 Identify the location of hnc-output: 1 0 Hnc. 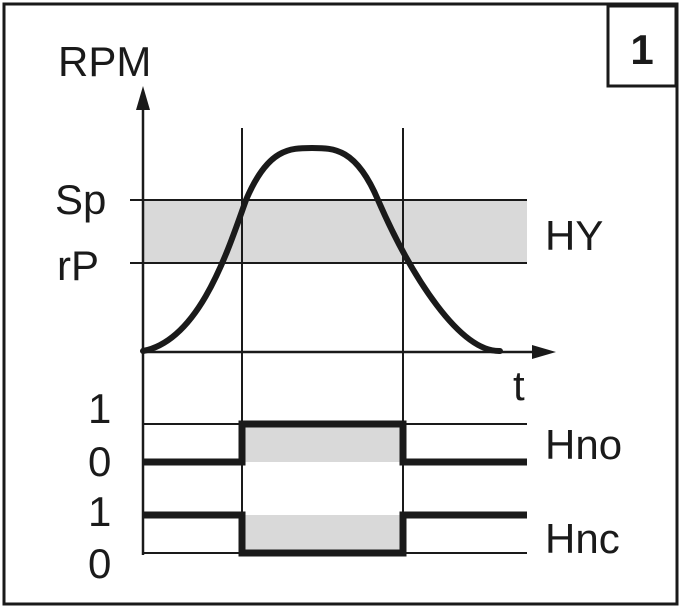
(354, 537).